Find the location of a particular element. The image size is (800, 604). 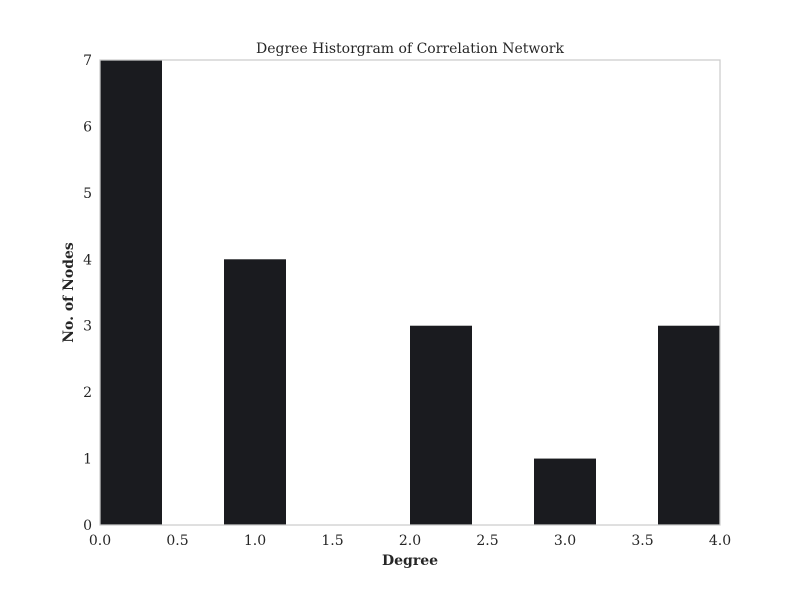

y-axis-label: No. of Nodes is located at coordinates (69, 292).